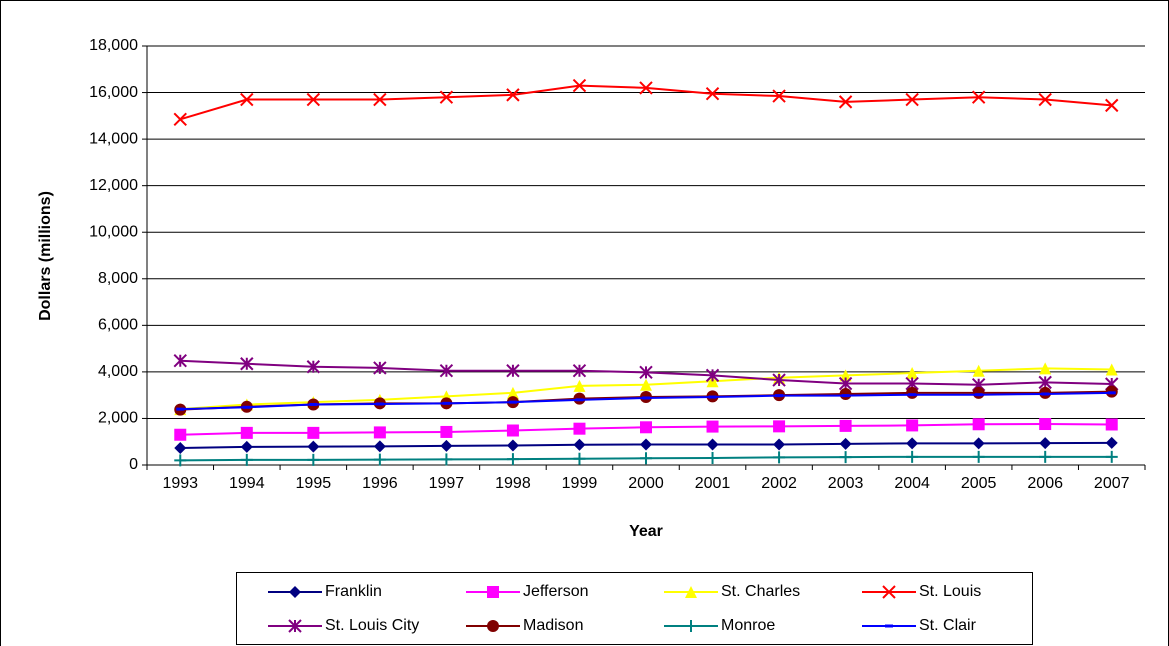 Image resolution: width=1169 pixels, height=646 pixels. What do you see at coordinates (713, 483) in the screenshot?
I see `x-tick-label: 2001` at bounding box center [713, 483].